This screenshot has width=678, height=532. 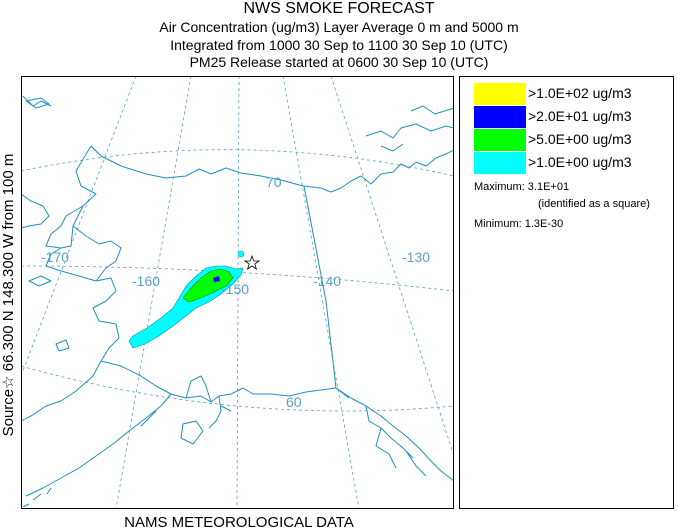 What do you see at coordinates (192, 432) in the screenshot?
I see `kodiak-island` at bounding box center [192, 432].